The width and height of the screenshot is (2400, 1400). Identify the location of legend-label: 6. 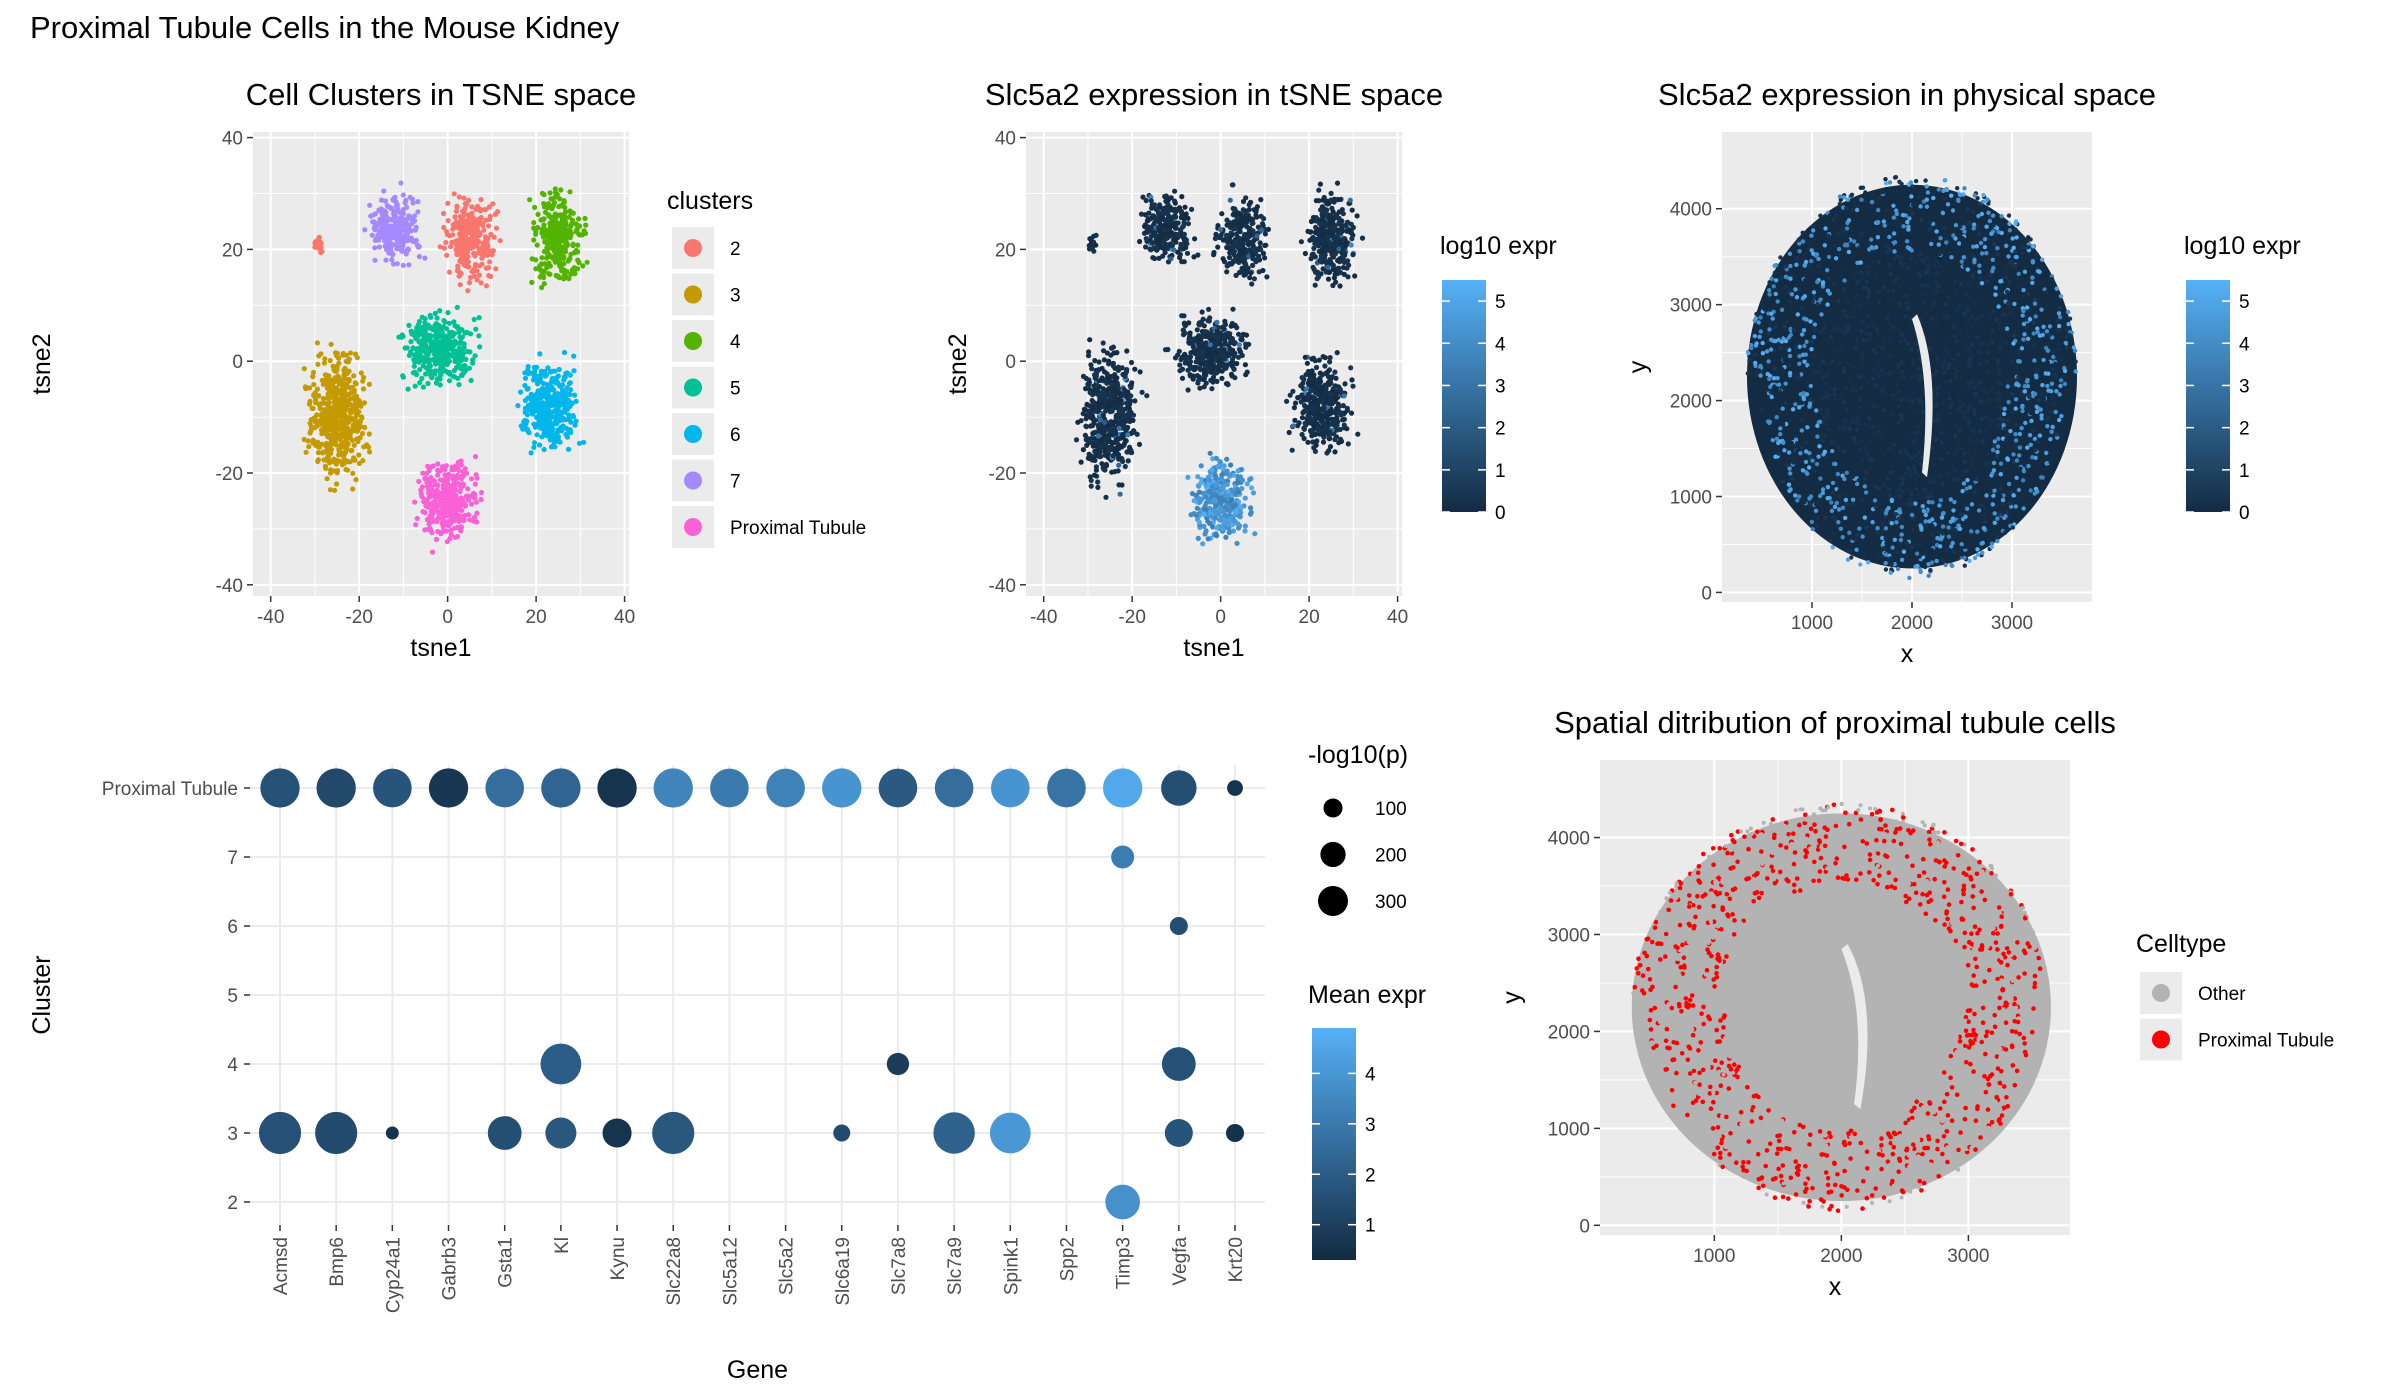
(735, 435).